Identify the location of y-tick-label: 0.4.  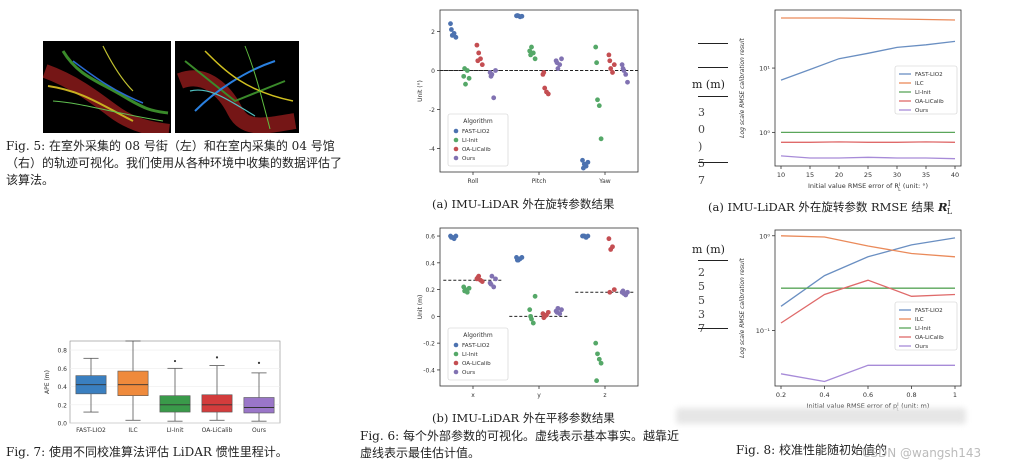
(62, 387).